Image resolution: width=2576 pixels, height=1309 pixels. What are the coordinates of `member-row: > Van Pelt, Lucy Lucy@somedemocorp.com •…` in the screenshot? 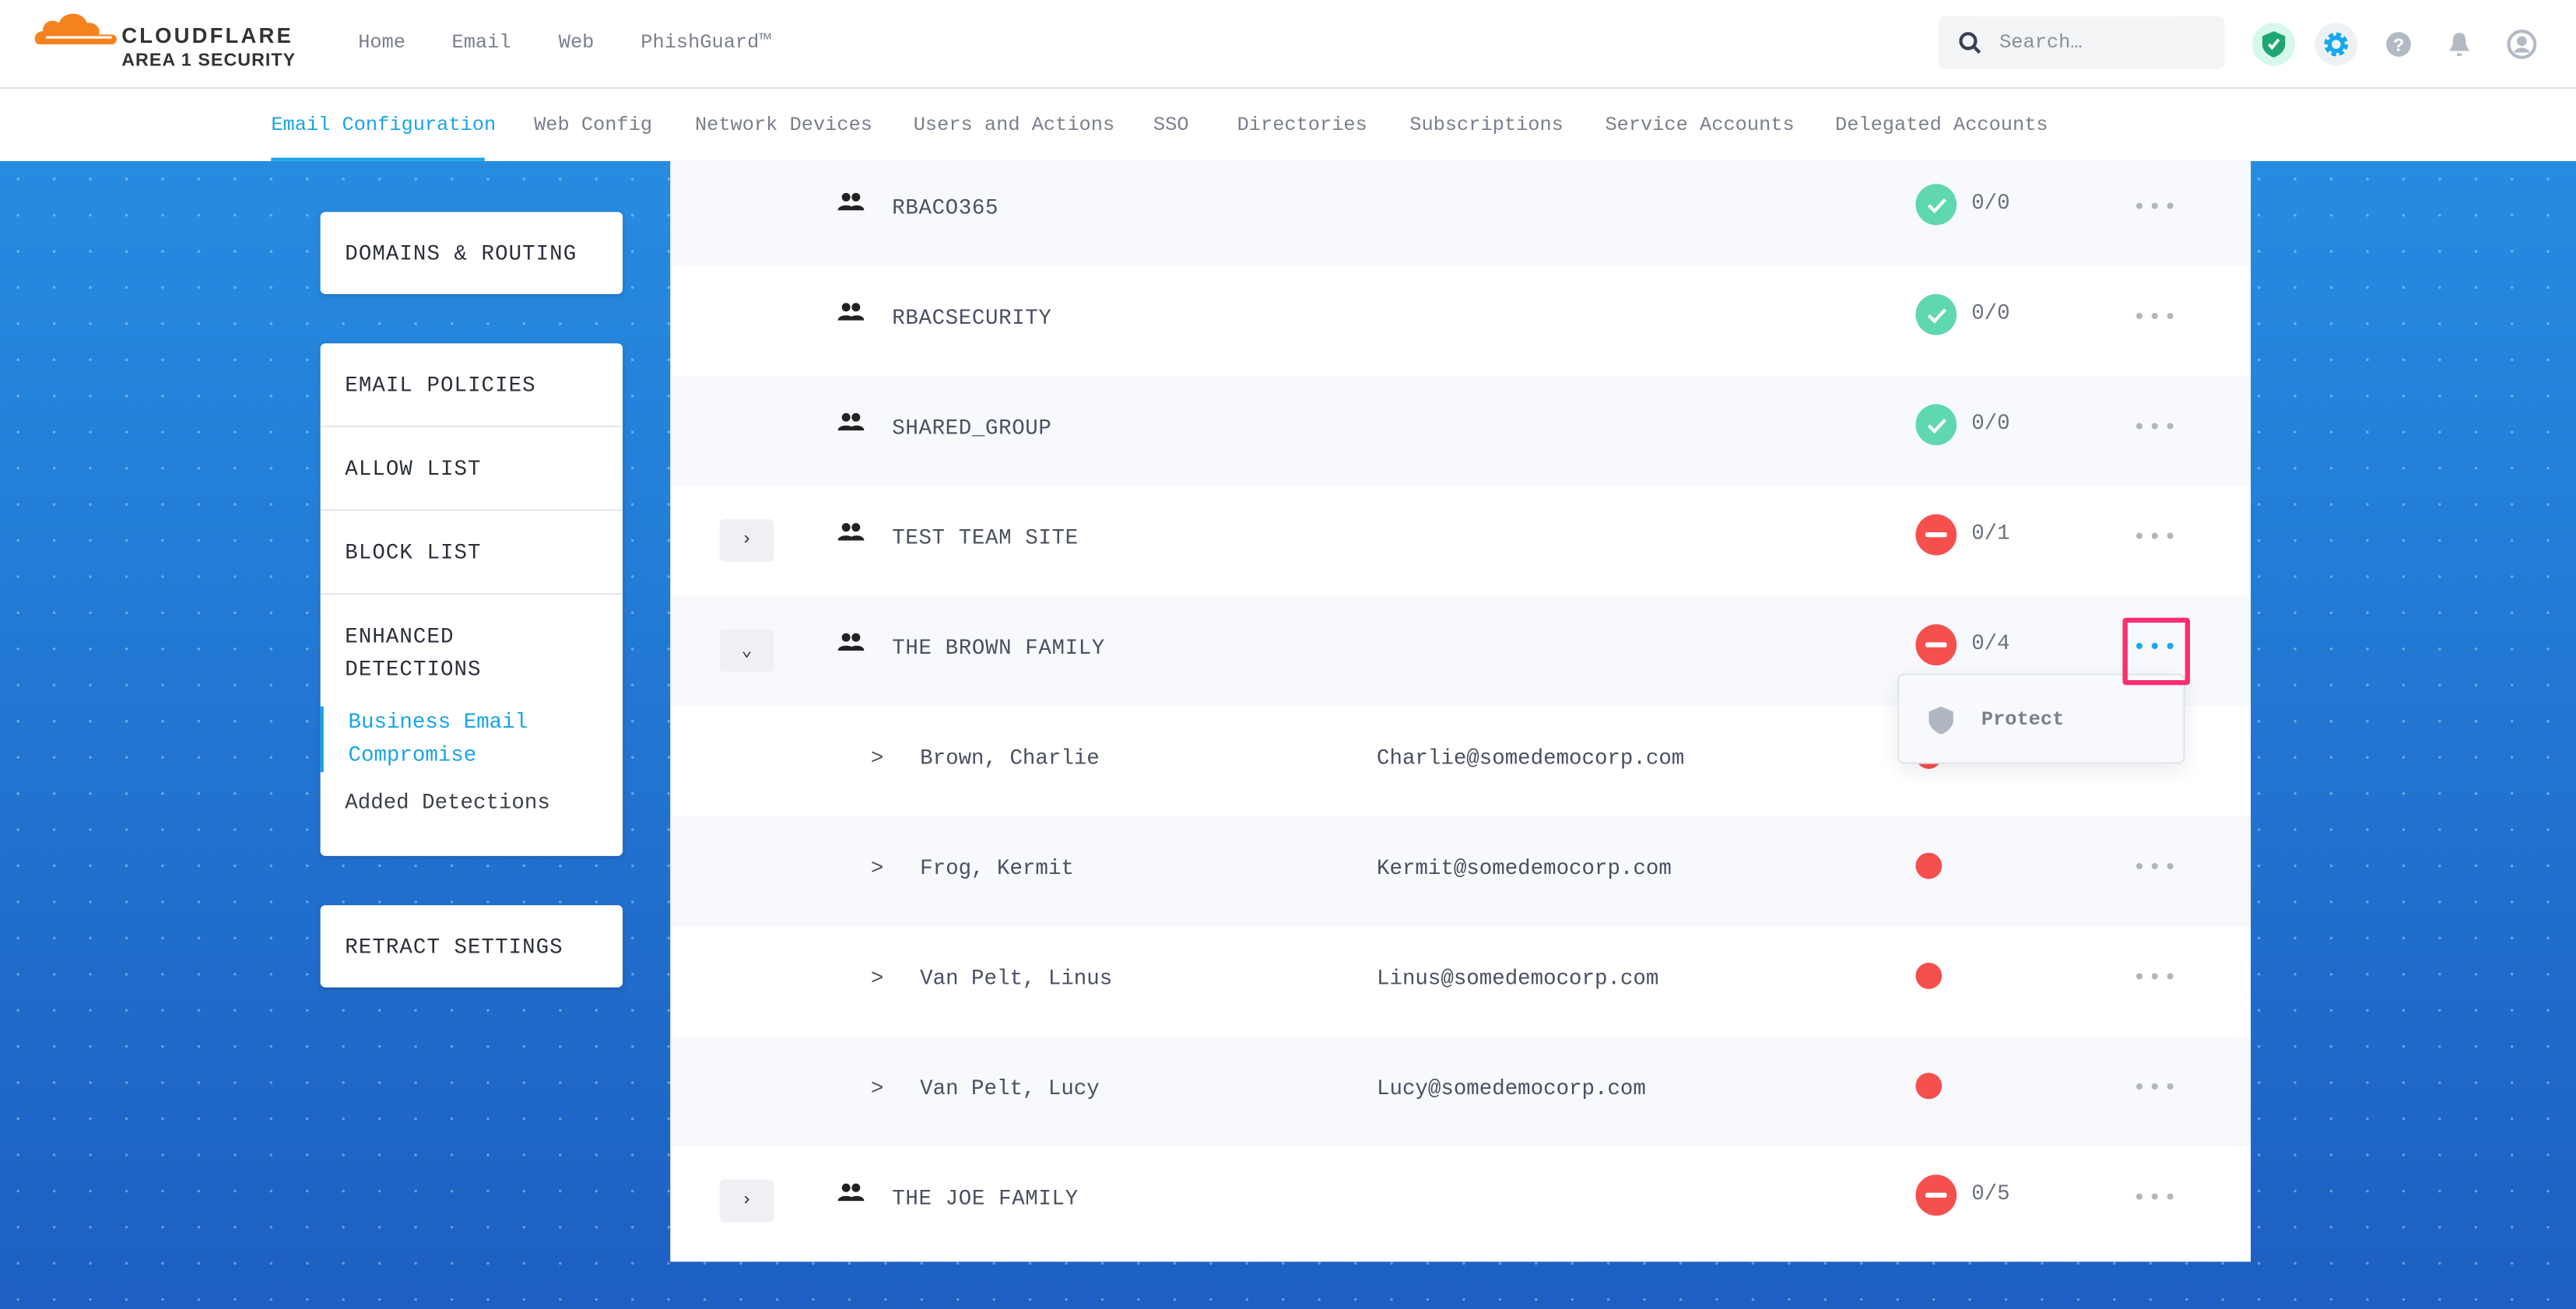 It's located at (1461, 1092).